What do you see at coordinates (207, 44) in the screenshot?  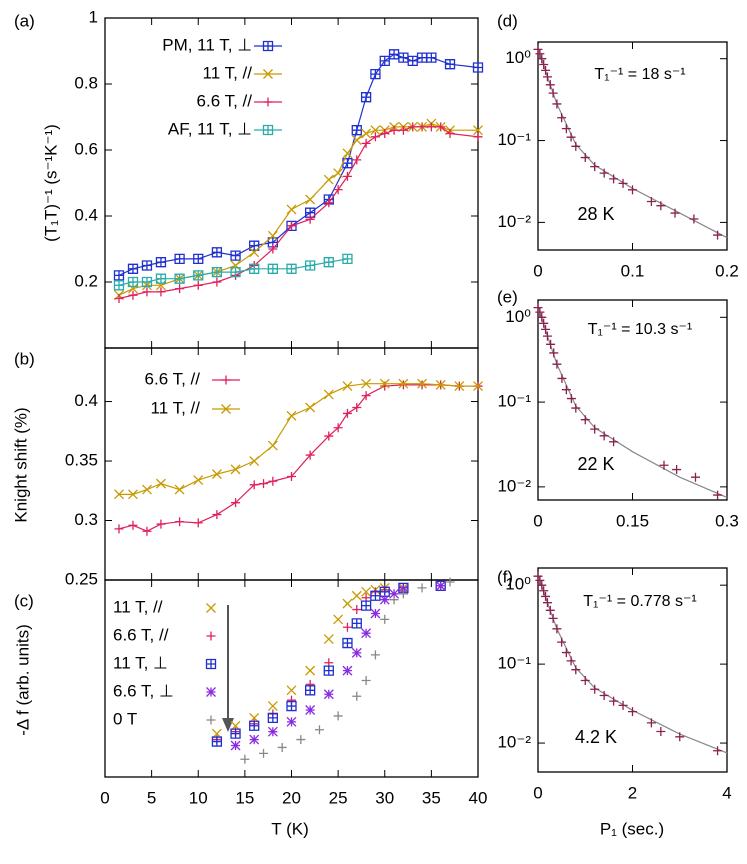 I see `legend-label: PM, 11 T, ⊥` at bounding box center [207, 44].